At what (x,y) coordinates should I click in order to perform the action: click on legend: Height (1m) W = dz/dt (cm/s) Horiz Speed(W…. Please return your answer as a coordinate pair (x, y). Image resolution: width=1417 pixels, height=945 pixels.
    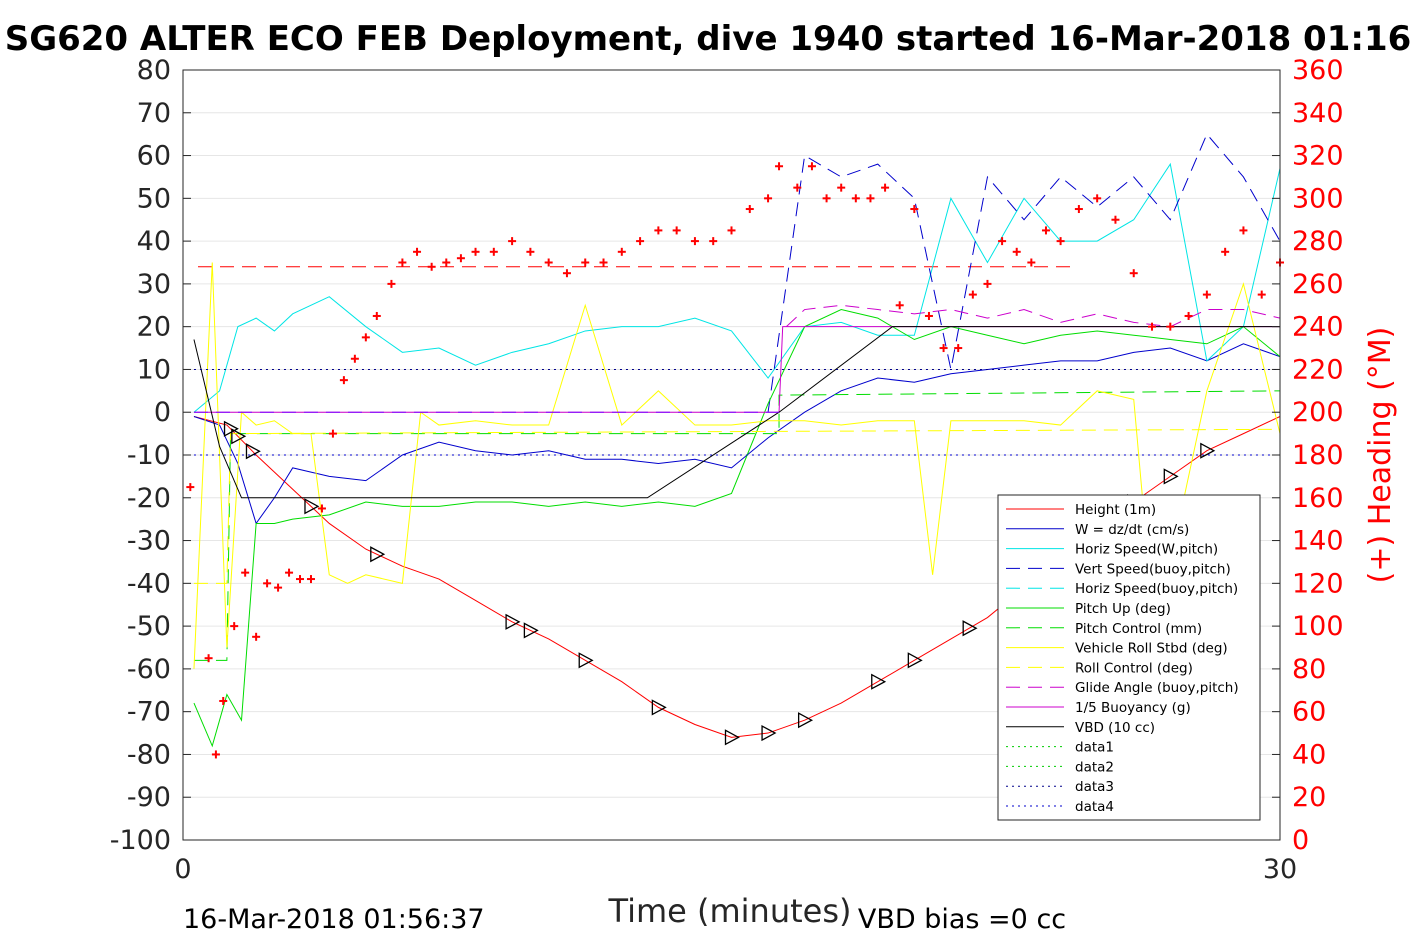
    Looking at the image, I should click on (1129, 657).